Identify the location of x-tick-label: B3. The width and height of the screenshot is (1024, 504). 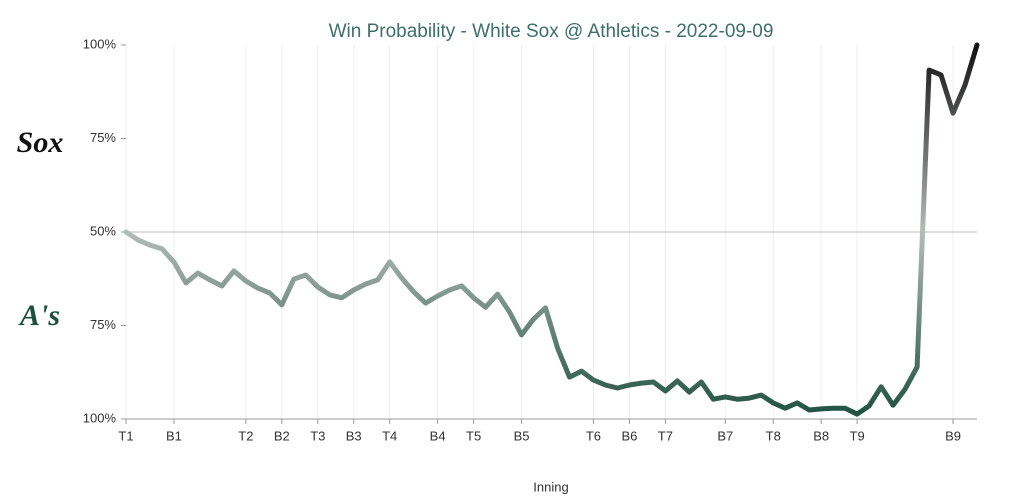
(354, 435).